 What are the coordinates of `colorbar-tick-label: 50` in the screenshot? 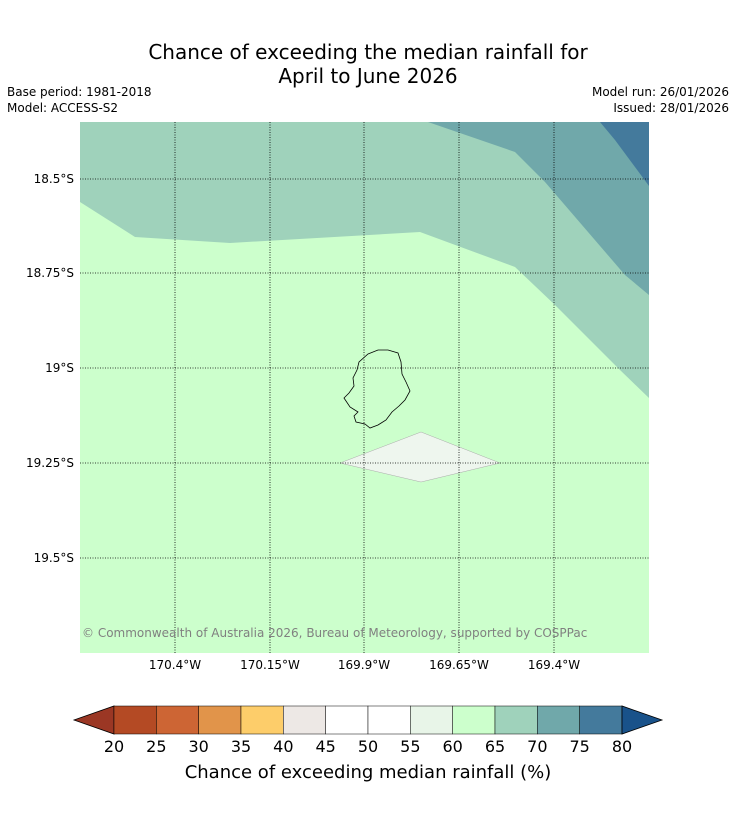 It's located at (368, 746).